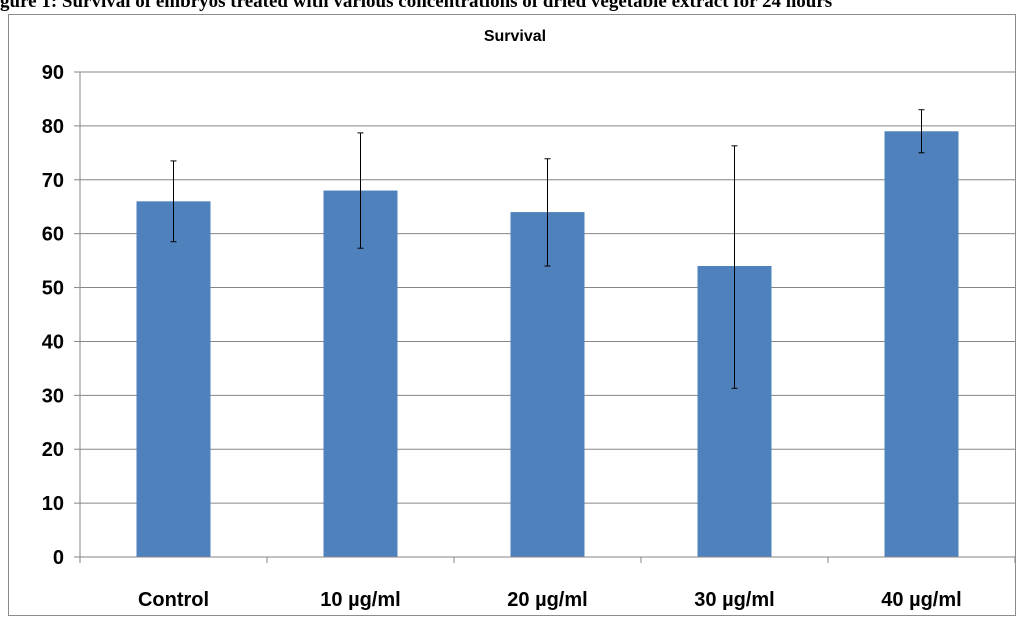 The height and width of the screenshot is (619, 1022). I want to click on y-tick-label-70: 70, so click(53, 181).